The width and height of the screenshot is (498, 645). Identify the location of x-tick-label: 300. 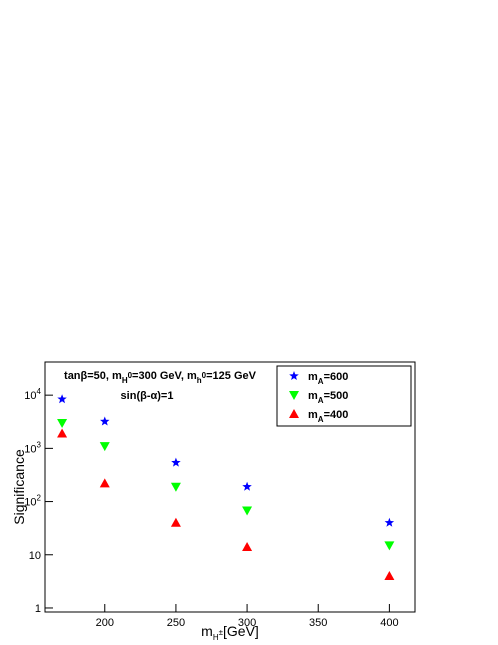
(247, 623).